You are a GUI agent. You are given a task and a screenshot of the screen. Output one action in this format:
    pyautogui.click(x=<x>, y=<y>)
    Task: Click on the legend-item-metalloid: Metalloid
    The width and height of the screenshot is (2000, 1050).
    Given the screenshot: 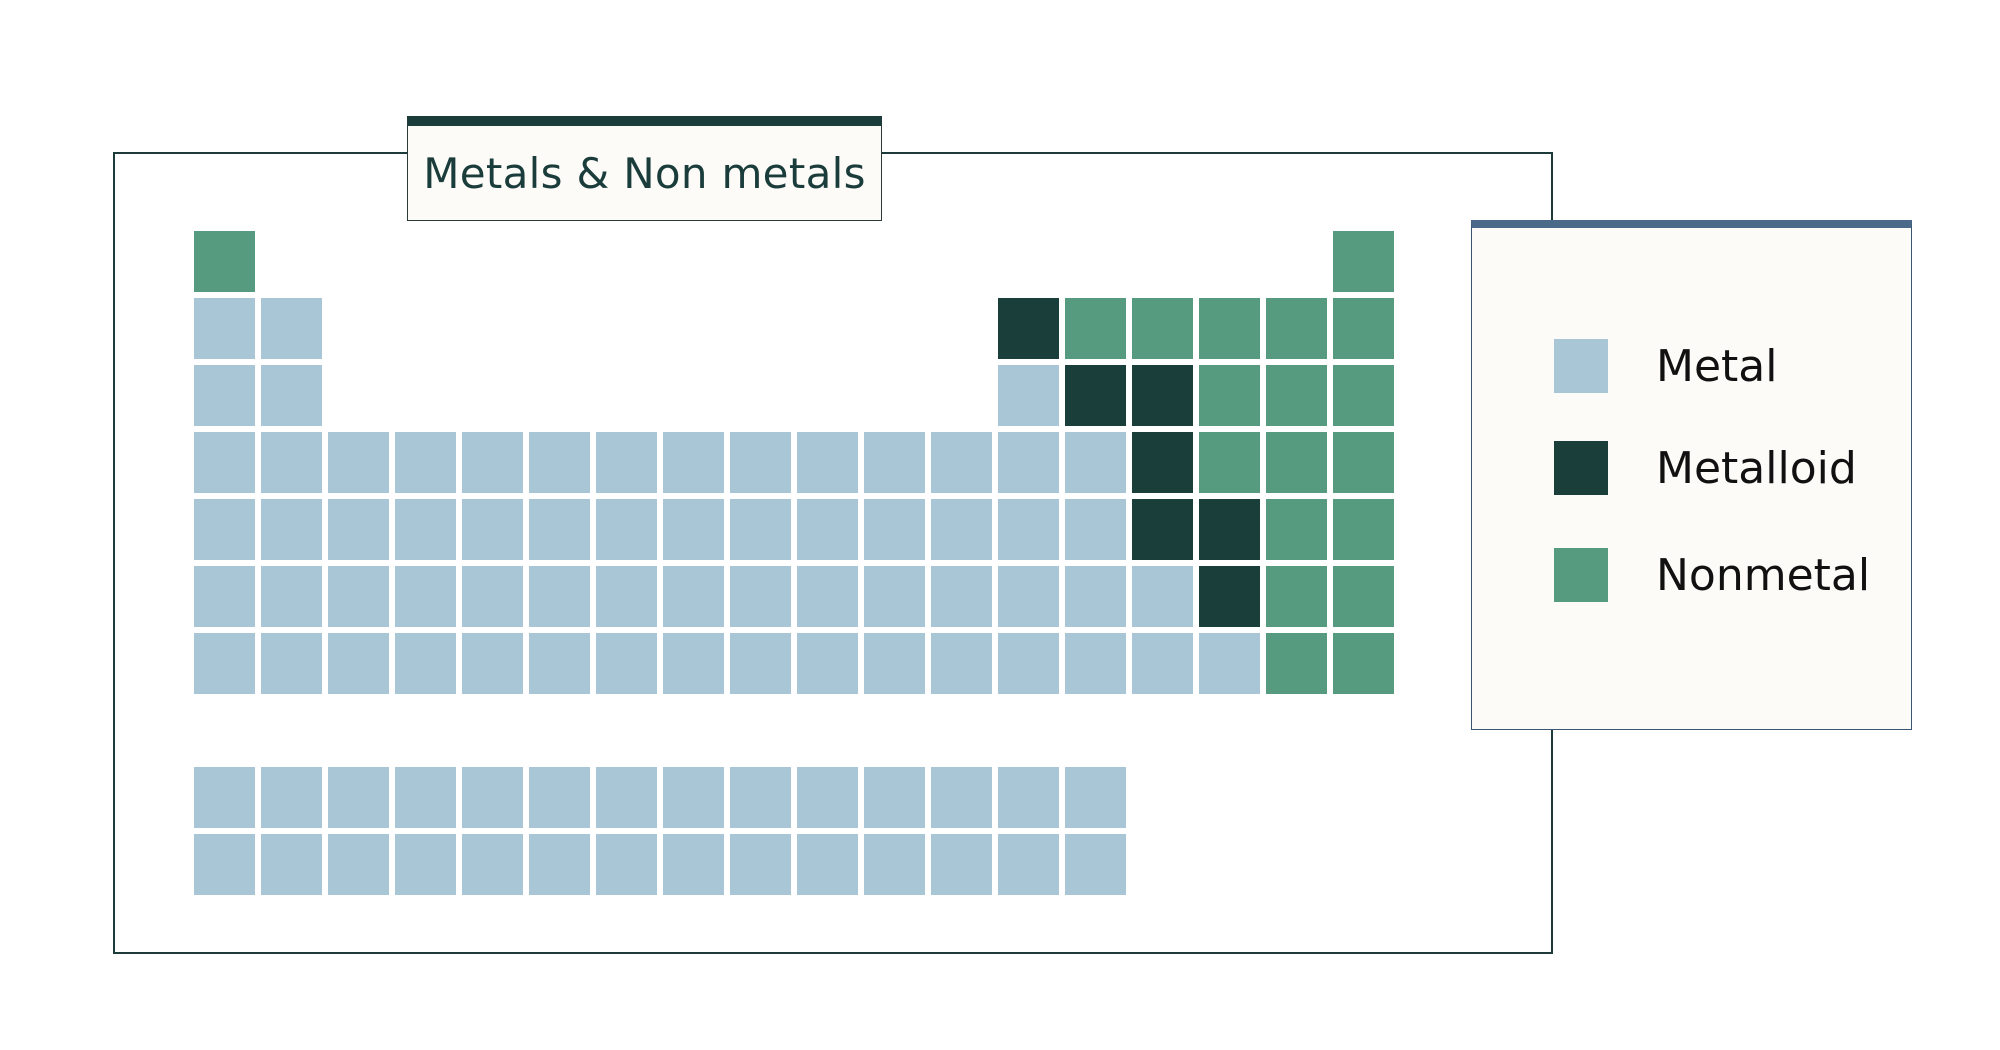 What is the action you would take?
    pyautogui.click(x=1705, y=468)
    